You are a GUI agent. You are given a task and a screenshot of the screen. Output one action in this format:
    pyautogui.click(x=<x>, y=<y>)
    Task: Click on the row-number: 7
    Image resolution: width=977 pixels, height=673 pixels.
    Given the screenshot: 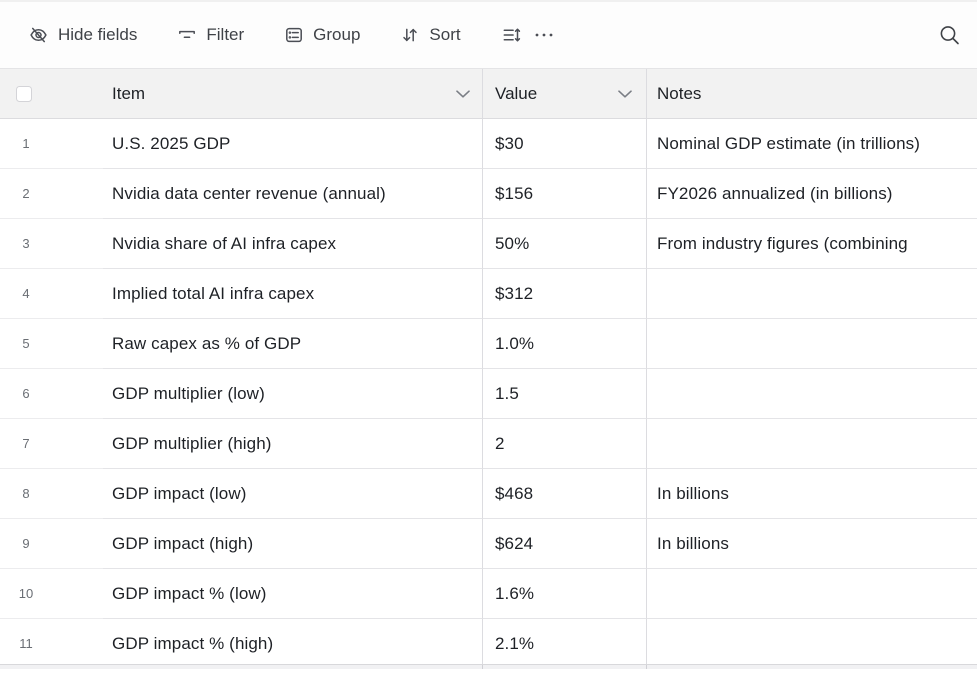 What is the action you would take?
    pyautogui.click(x=26, y=443)
    